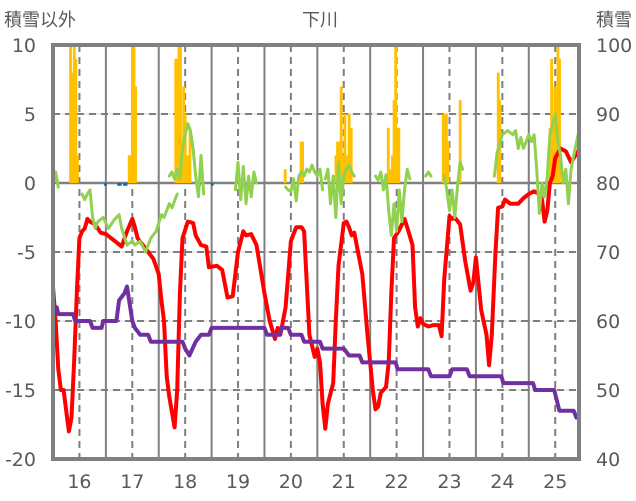  What do you see at coordinates (20, 391) in the screenshot?
I see `y-left-tick-label: -15` at bounding box center [20, 391].